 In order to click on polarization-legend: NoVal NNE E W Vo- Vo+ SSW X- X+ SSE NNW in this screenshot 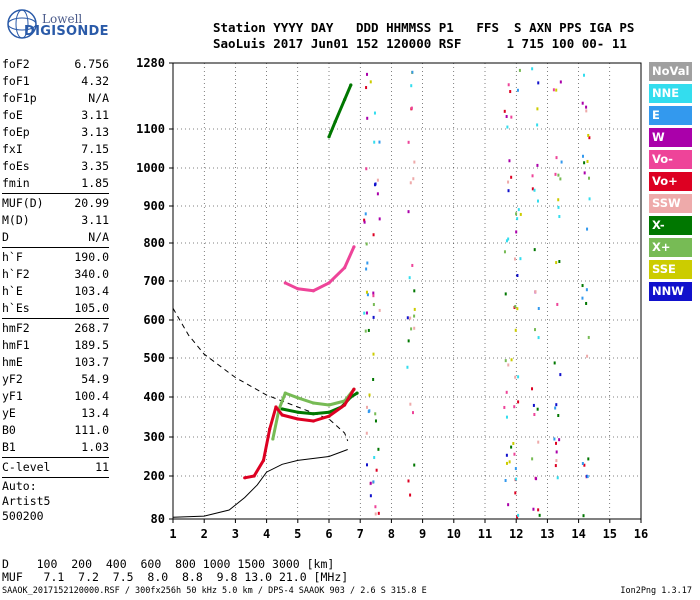, I will do `click(670, 183)`.